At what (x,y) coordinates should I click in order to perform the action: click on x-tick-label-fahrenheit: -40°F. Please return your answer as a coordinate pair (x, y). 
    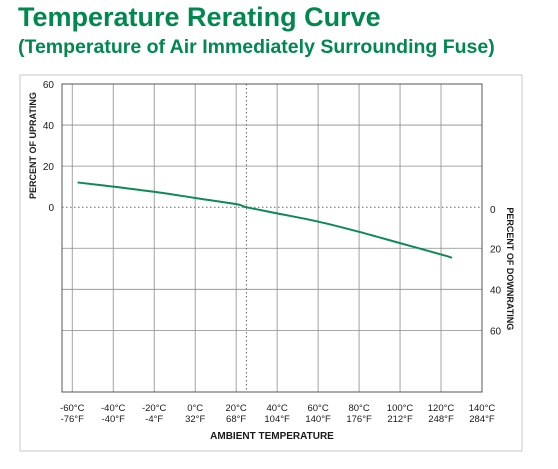
    Looking at the image, I should click on (114, 419).